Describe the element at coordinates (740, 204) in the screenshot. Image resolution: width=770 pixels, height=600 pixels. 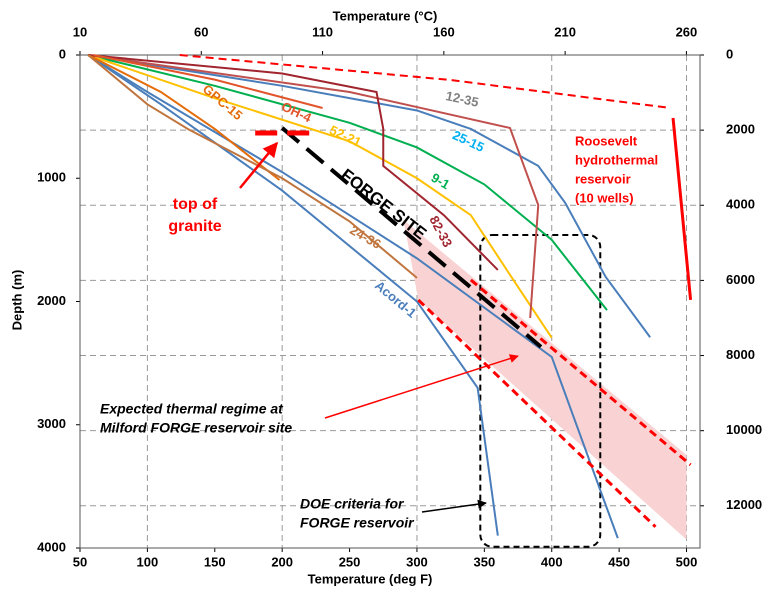
I see `y2-tick-label: 4000` at that location.